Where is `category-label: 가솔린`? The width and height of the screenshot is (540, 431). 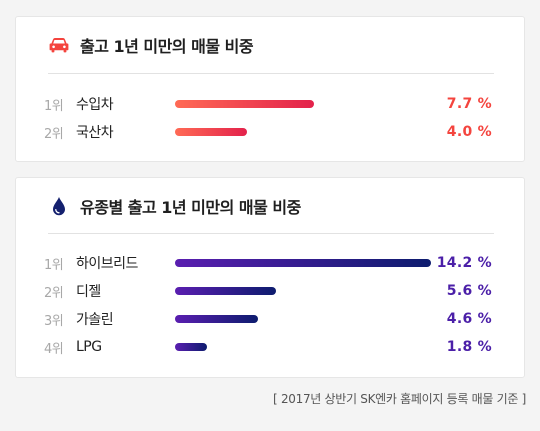
category-label: 가솔린 is located at coordinates (95, 320).